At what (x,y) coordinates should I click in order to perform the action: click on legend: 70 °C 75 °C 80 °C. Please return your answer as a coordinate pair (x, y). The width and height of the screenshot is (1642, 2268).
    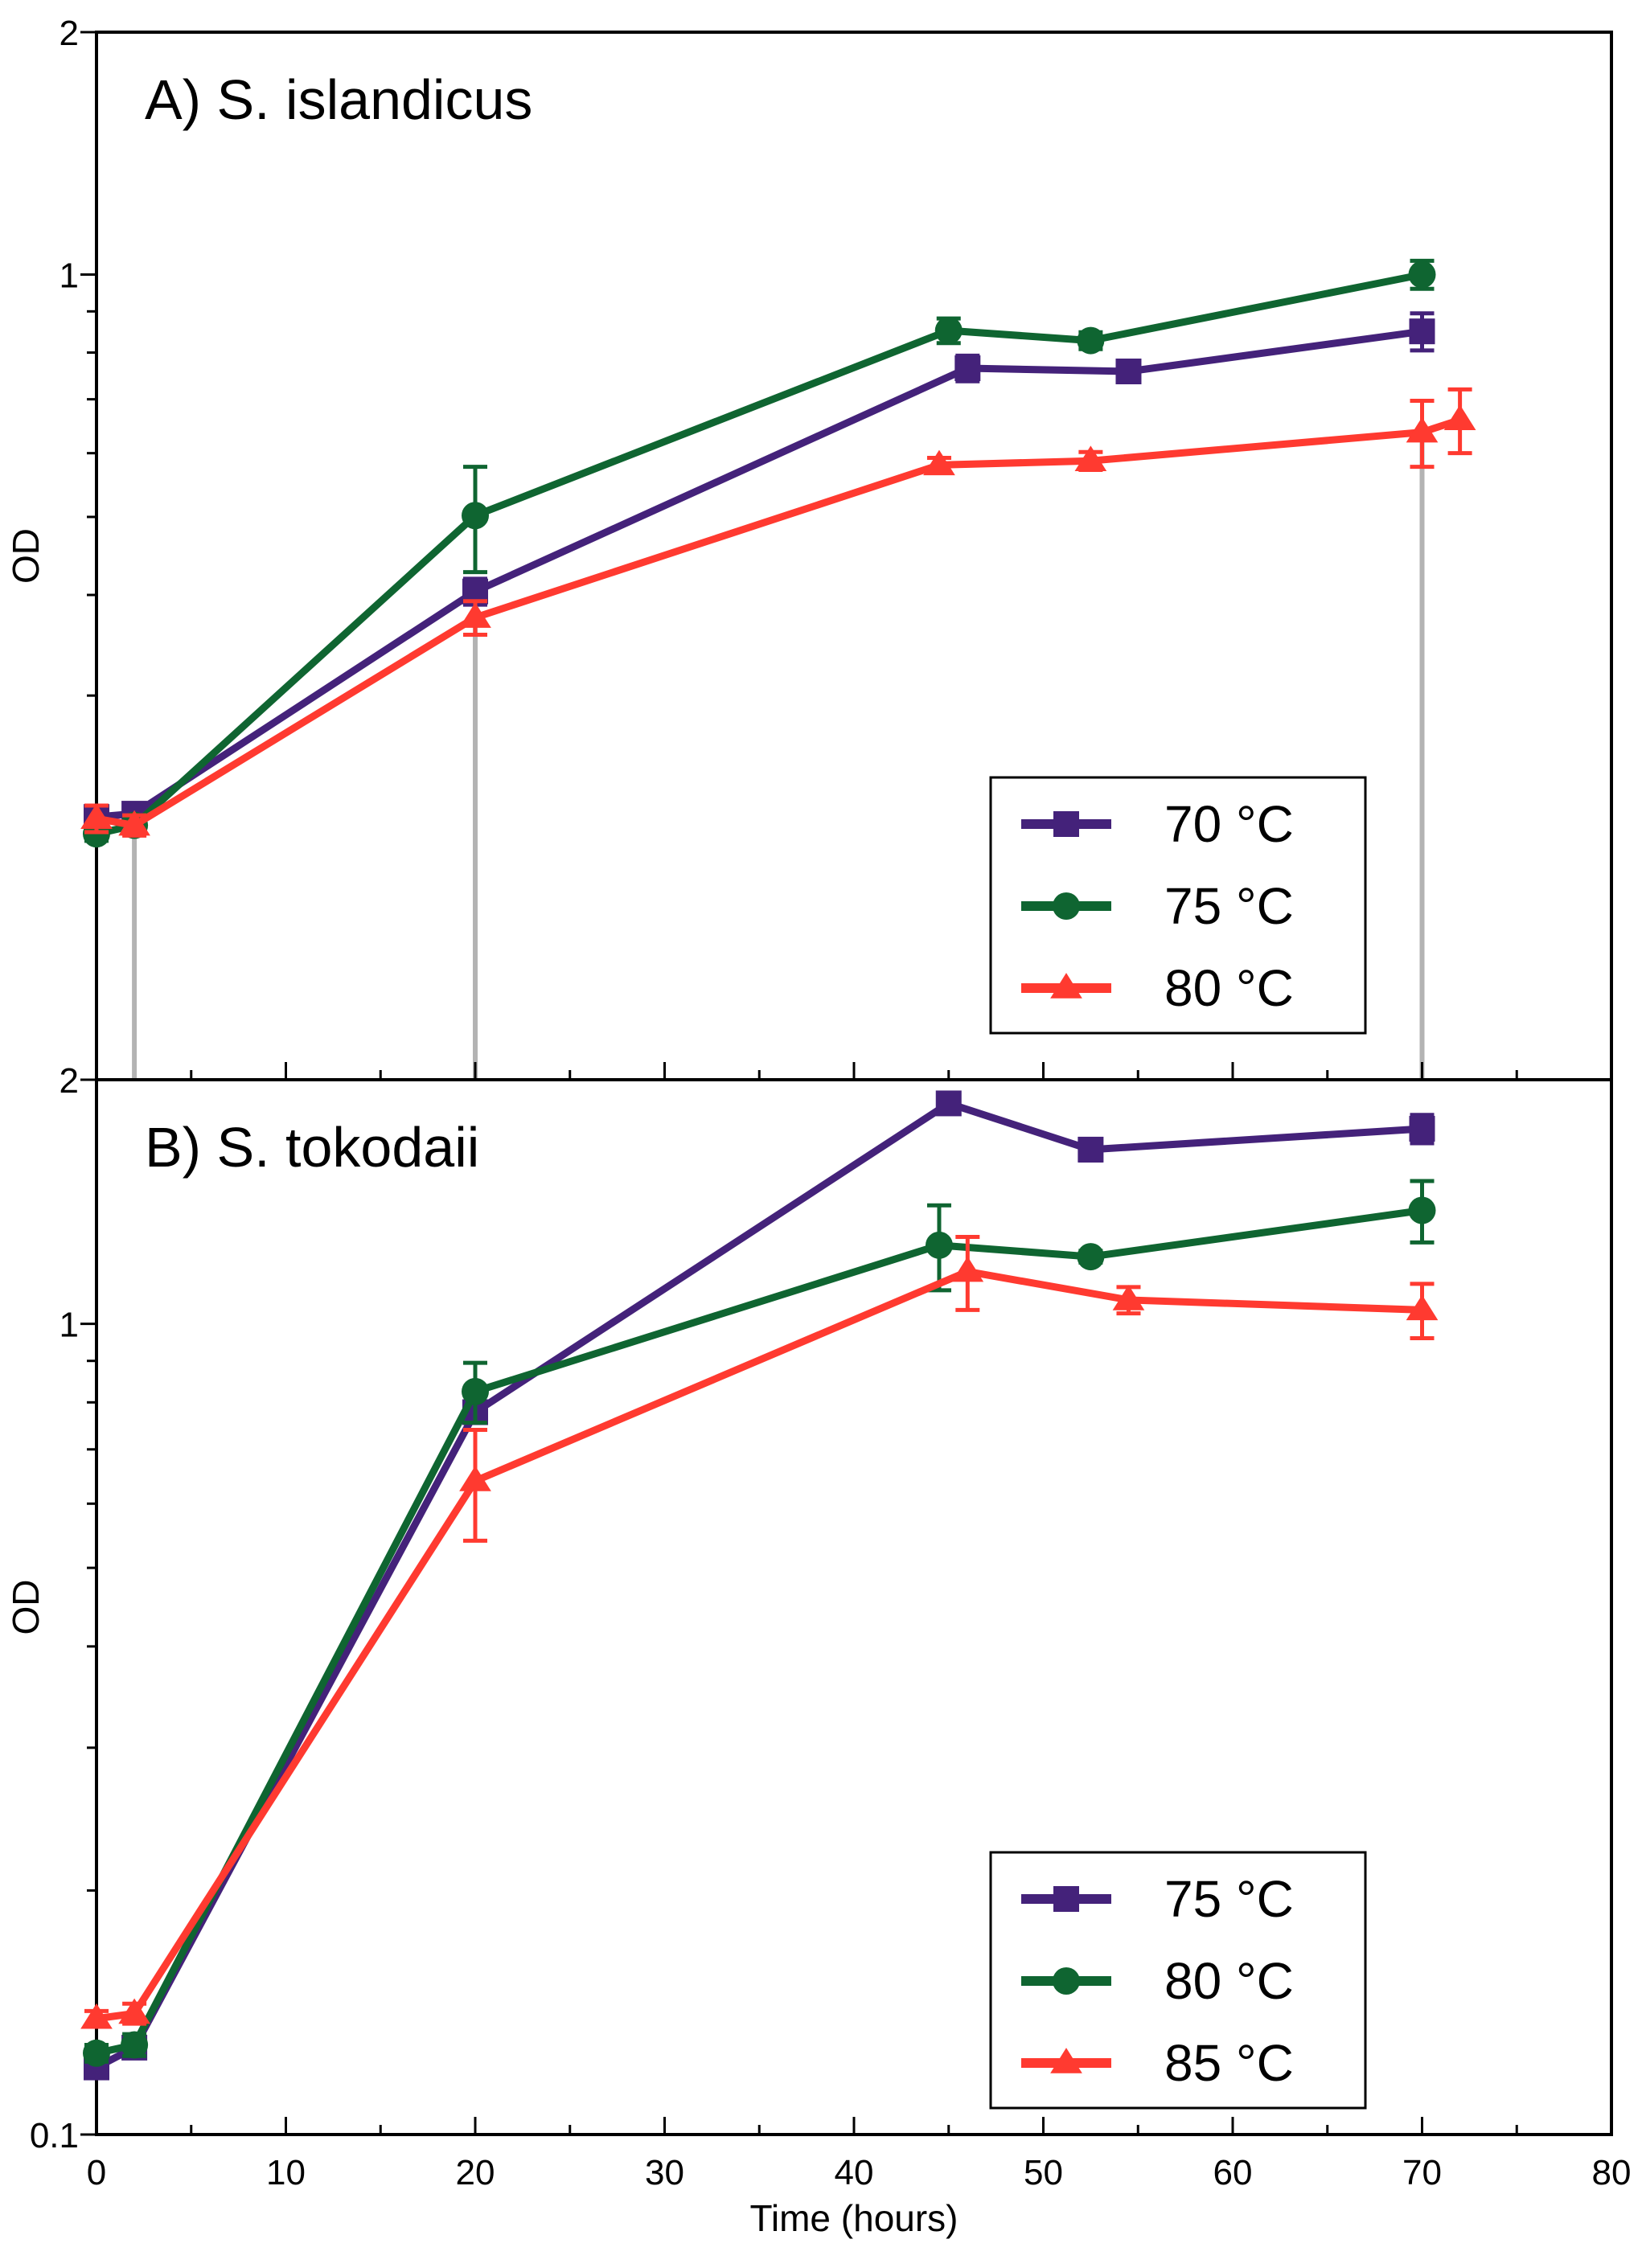
    Looking at the image, I should click on (1178, 905).